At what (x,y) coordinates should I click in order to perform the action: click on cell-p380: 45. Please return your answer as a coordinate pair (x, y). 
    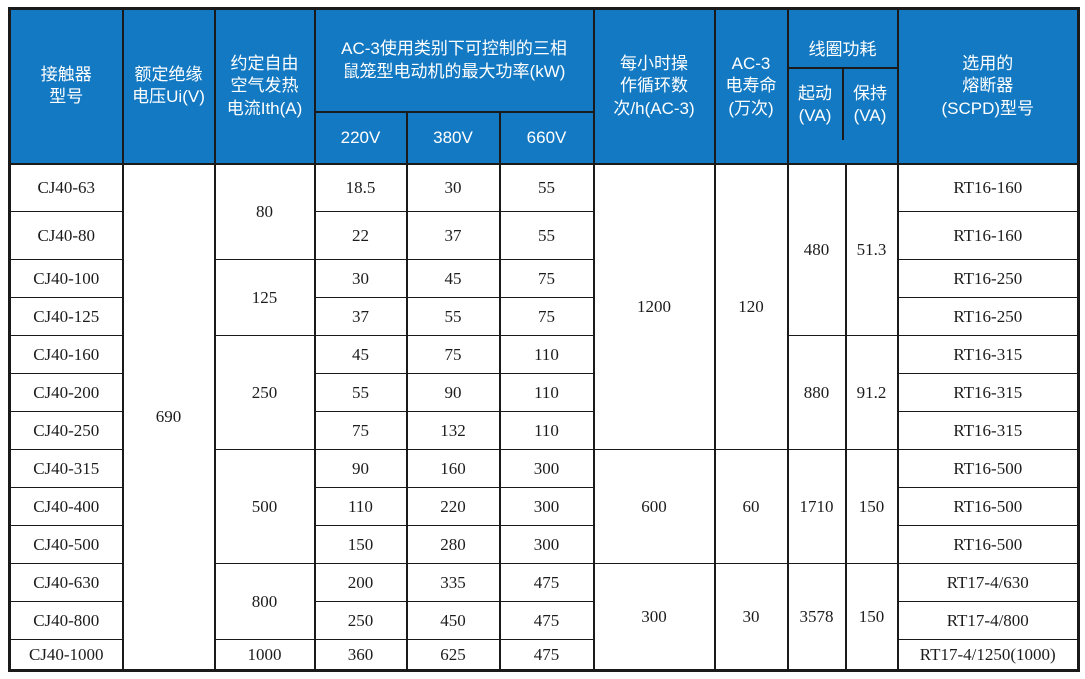
    Looking at the image, I should click on (453, 279).